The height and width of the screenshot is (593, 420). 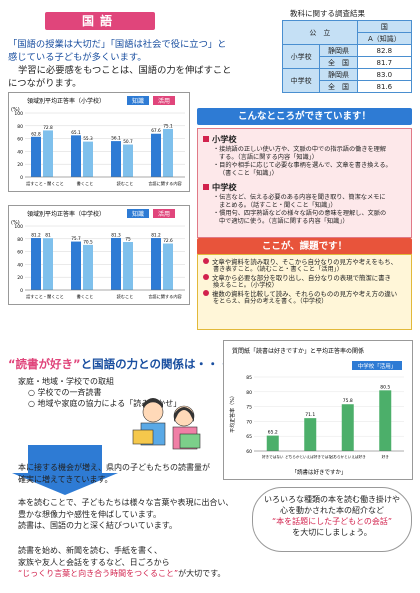 What do you see at coordinates (298, 351) in the screenshot?
I see `chart-title: 質問紙「読書は好きですか」と平均正答率の関係` at bounding box center [298, 351].